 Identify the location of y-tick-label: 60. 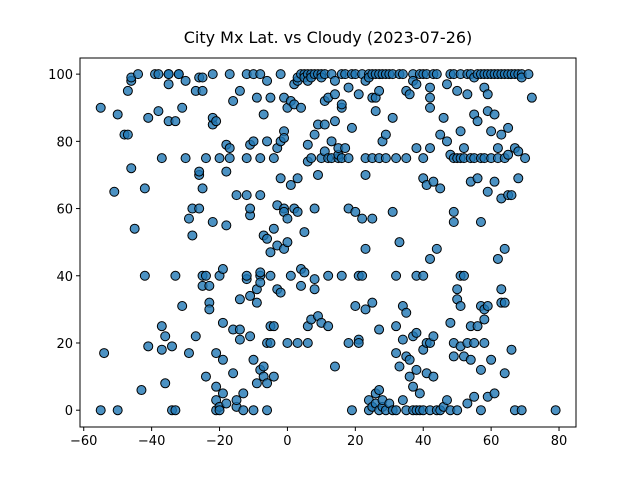
(64, 210).